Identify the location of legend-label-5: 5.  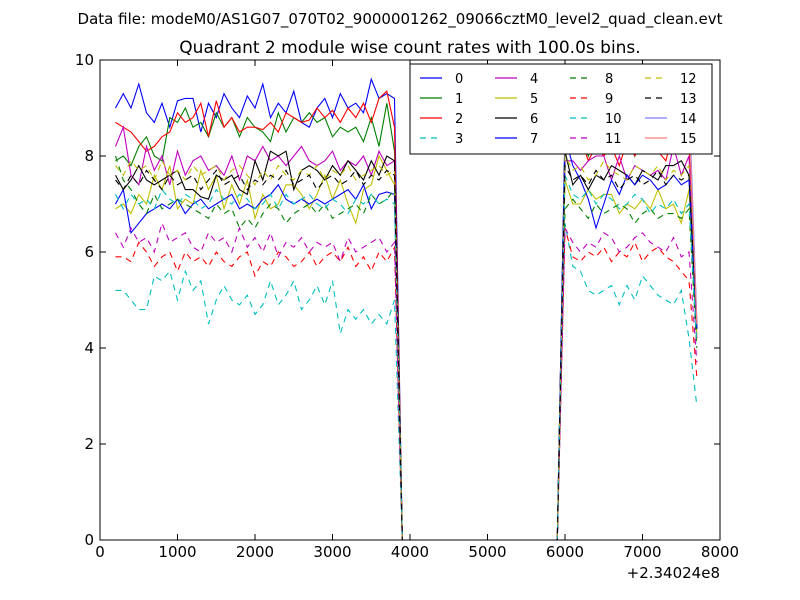
(534, 99).